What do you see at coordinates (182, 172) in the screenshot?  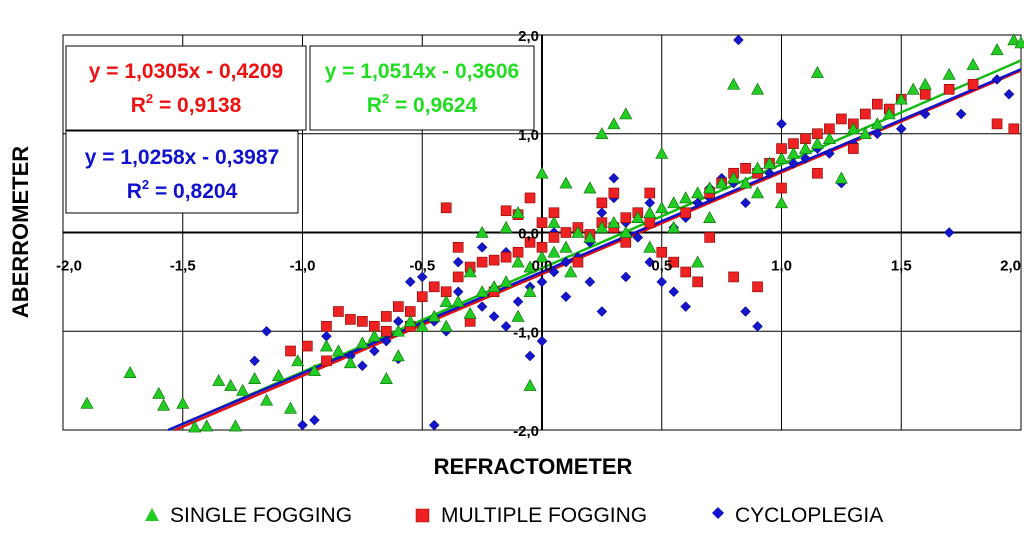 I see `equation-box-cycloplegia: y = 1,0258x - 0,3987 R2 = 0,8204` at bounding box center [182, 172].